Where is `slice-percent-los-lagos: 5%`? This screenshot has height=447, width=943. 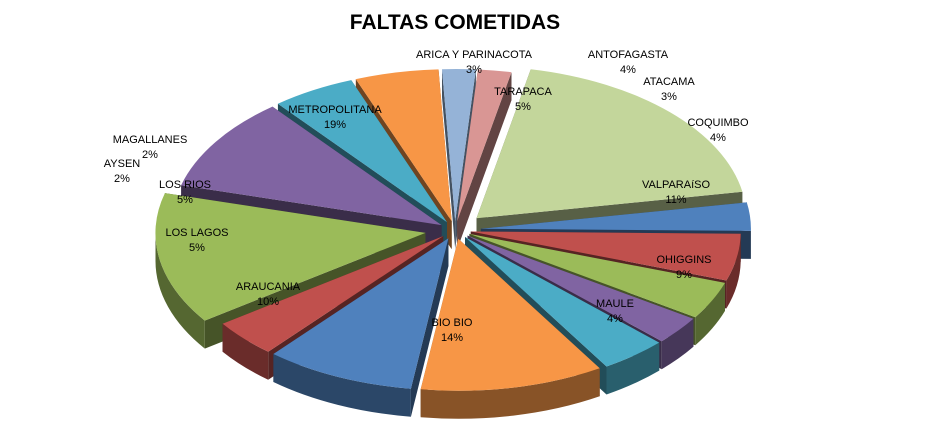
slice-percent-los-lagos: 5% is located at coordinates (197, 248).